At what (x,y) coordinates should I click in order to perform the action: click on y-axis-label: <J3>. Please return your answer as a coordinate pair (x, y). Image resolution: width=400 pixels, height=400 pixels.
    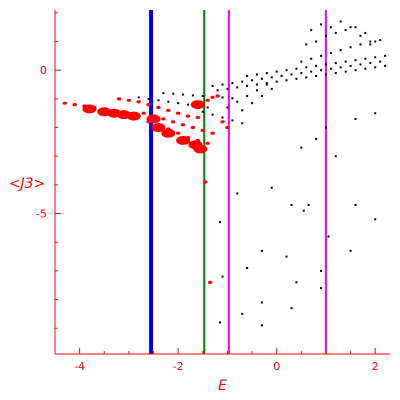
    Looking at the image, I should click on (27, 184).